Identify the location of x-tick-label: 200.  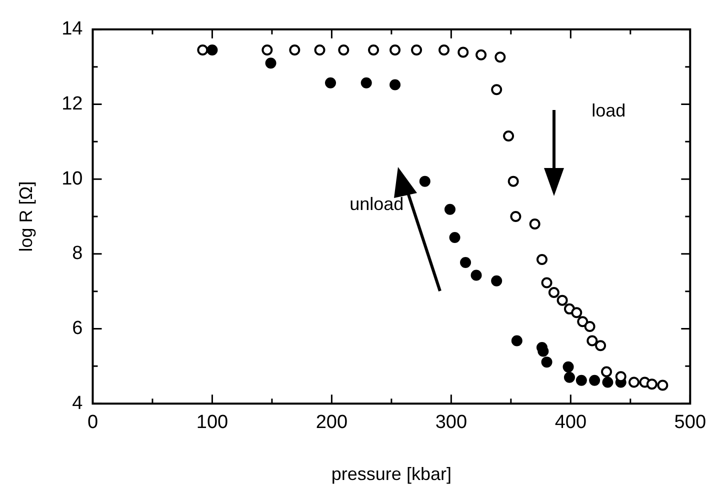
(332, 423).